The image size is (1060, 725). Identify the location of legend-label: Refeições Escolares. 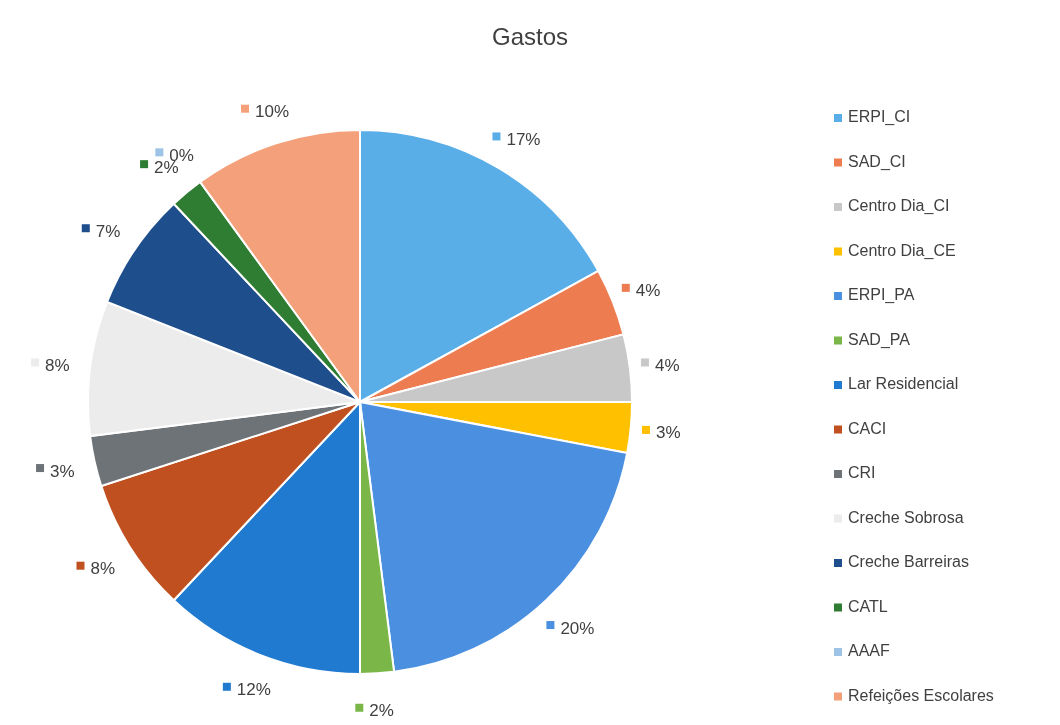
(921, 695).